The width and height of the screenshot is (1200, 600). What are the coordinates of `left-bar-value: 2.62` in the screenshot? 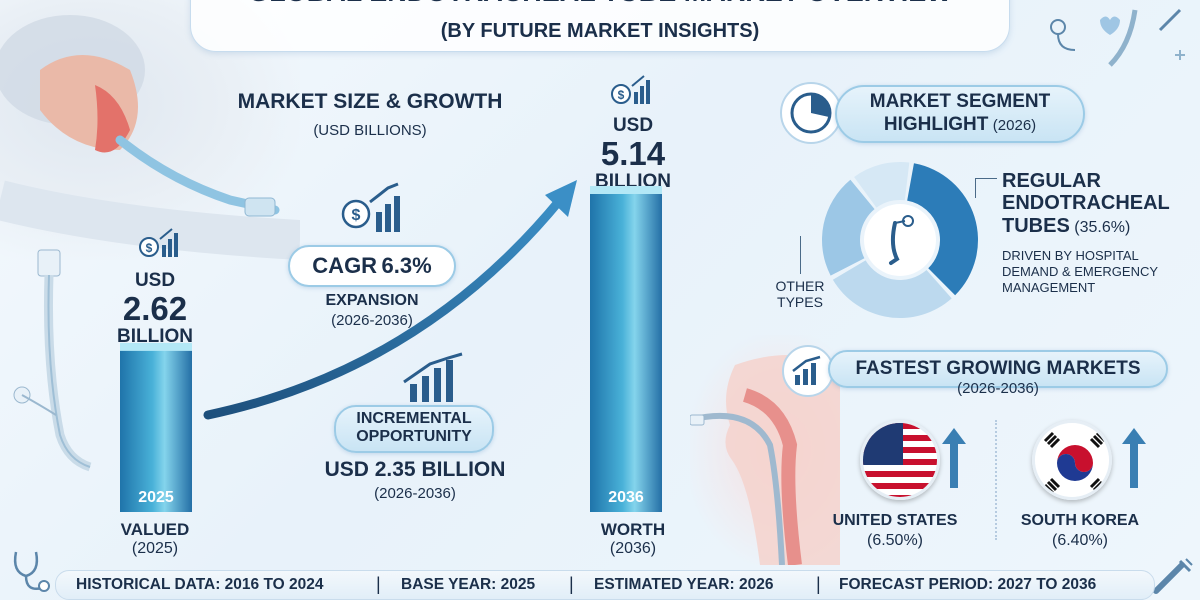 It's located at (155, 308).